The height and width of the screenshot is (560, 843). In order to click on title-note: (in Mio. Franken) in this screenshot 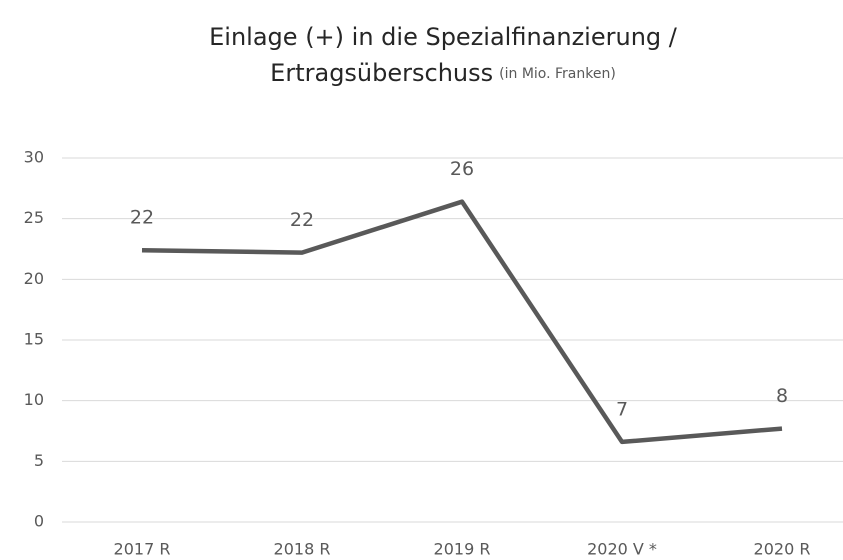, I will do `click(557, 74)`.